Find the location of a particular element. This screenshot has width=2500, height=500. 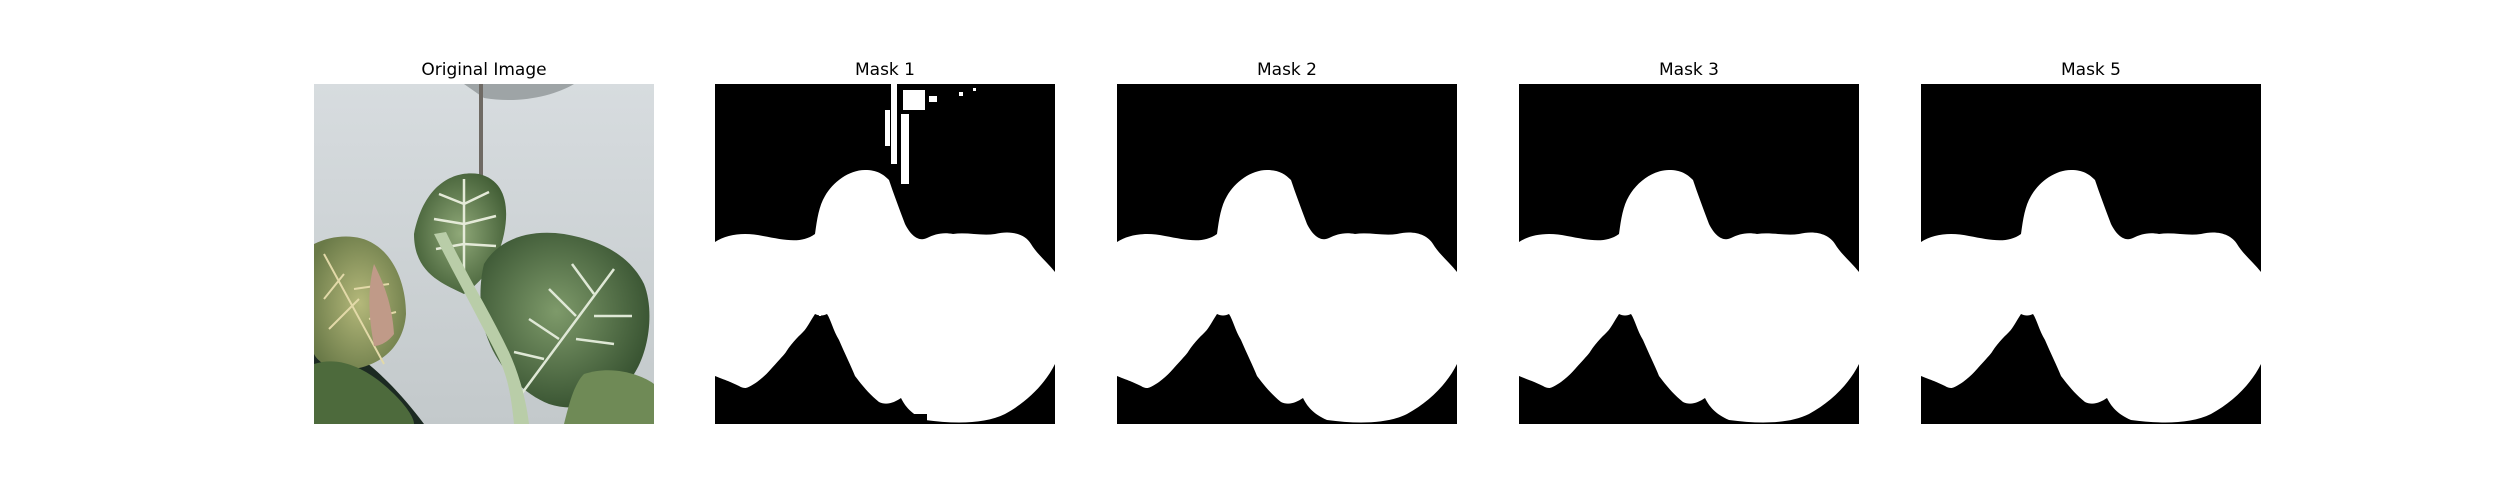

panel-title: Mask 2 is located at coordinates (1286, 70).